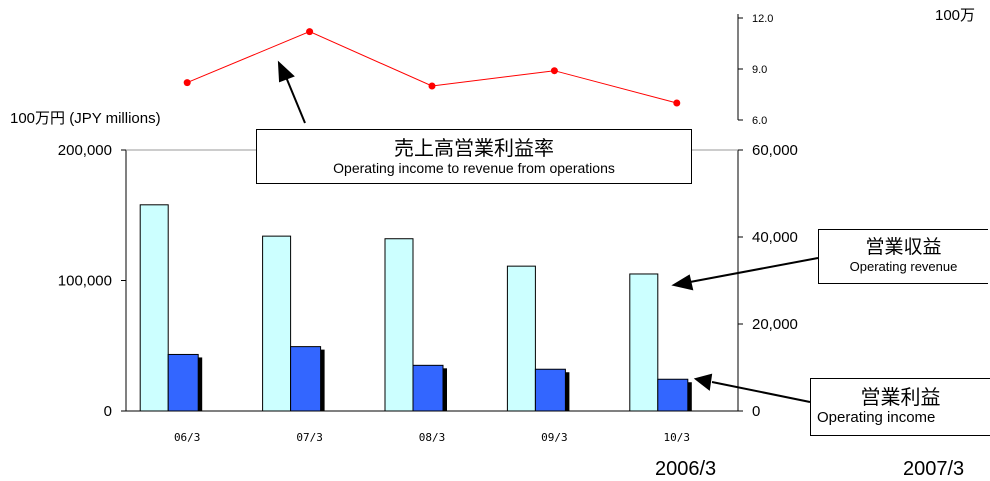  I want to click on income-annotation-box: 営業利益 Operating income, so click(900, 407).